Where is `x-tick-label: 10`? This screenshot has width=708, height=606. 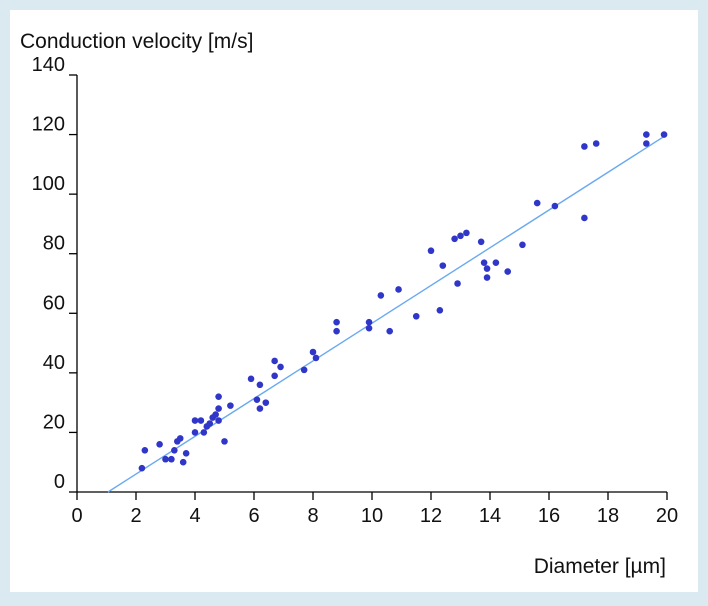 x-tick-label: 10 is located at coordinates (372, 516).